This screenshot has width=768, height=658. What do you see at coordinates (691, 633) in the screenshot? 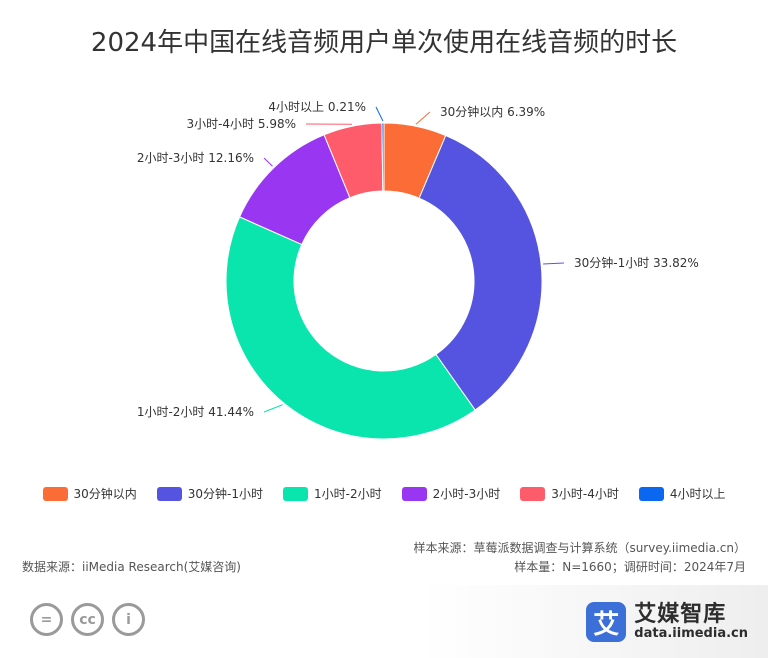
I see `brand-url: data.iimedia.cn` at bounding box center [691, 633].